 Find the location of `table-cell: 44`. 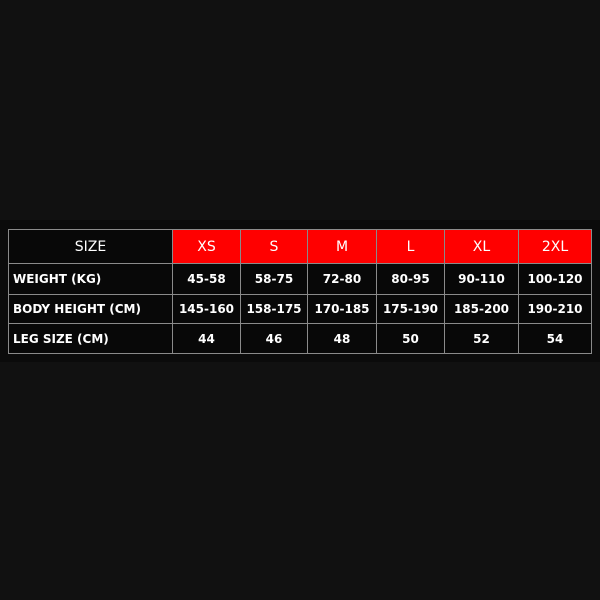

table-cell: 44 is located at coordinates (206, 338).